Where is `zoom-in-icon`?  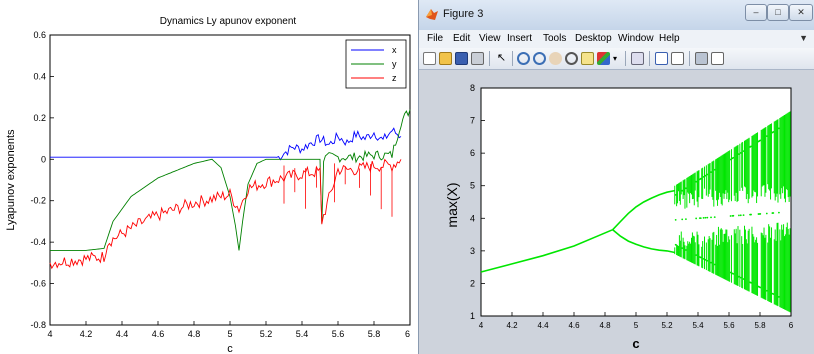 zoom-in-icon is located at coordinates (523, 58).